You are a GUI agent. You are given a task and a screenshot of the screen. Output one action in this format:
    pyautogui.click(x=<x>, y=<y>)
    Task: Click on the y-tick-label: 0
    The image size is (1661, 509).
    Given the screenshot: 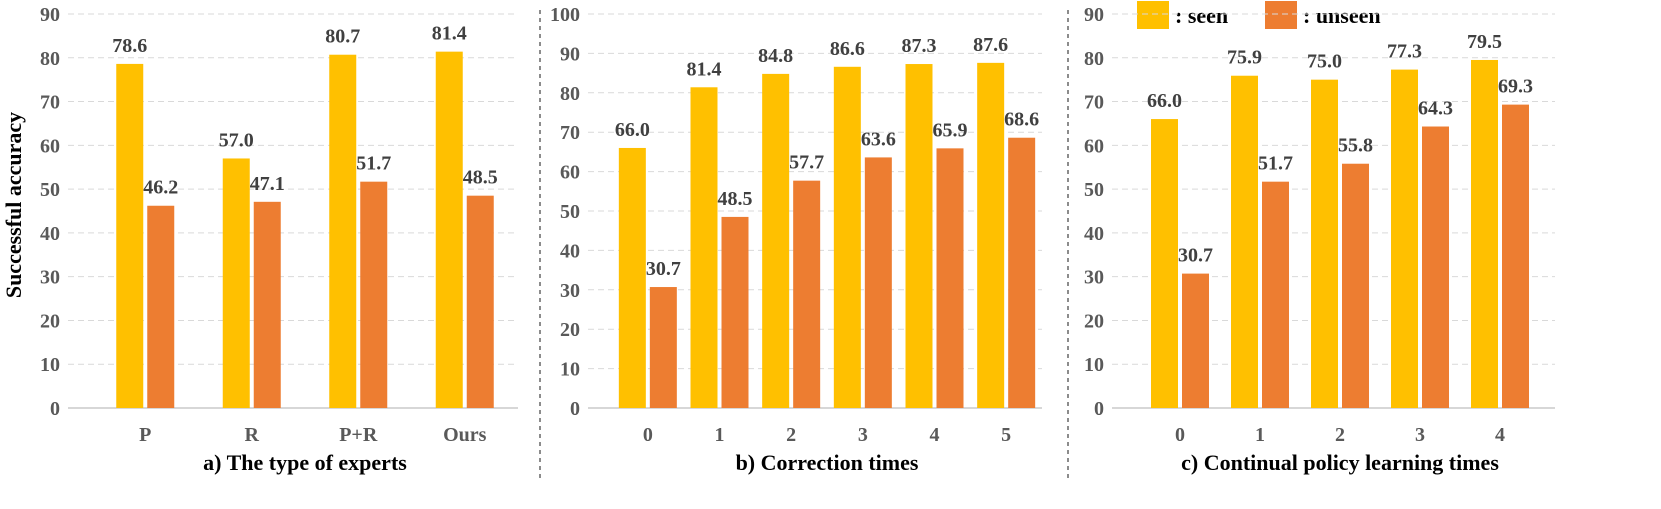 What is the action you would take?
    pyautogui.click(x=1099, y=409)
    